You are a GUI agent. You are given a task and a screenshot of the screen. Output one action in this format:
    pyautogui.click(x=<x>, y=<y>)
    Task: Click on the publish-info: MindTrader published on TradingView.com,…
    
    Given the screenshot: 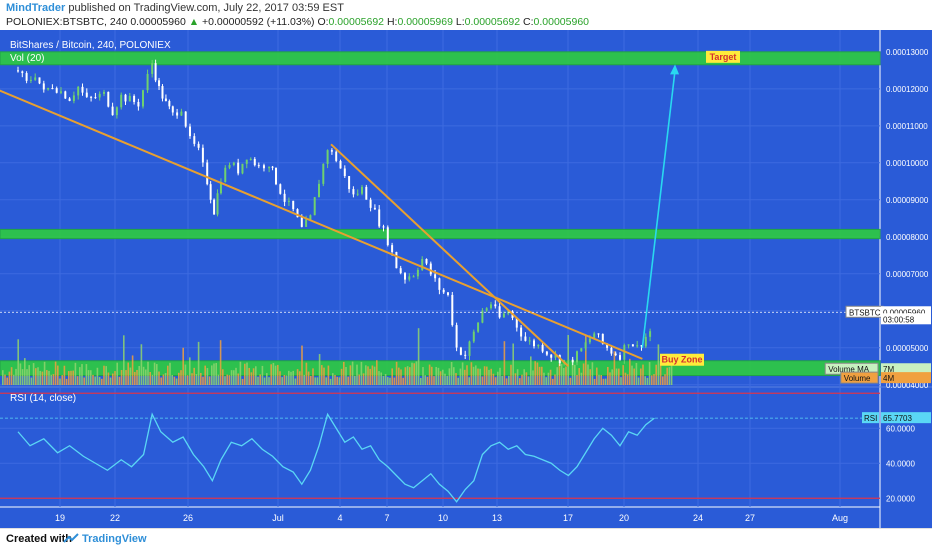 What is the action you would take?
    pyautogui.click(x=175, y=8)
    